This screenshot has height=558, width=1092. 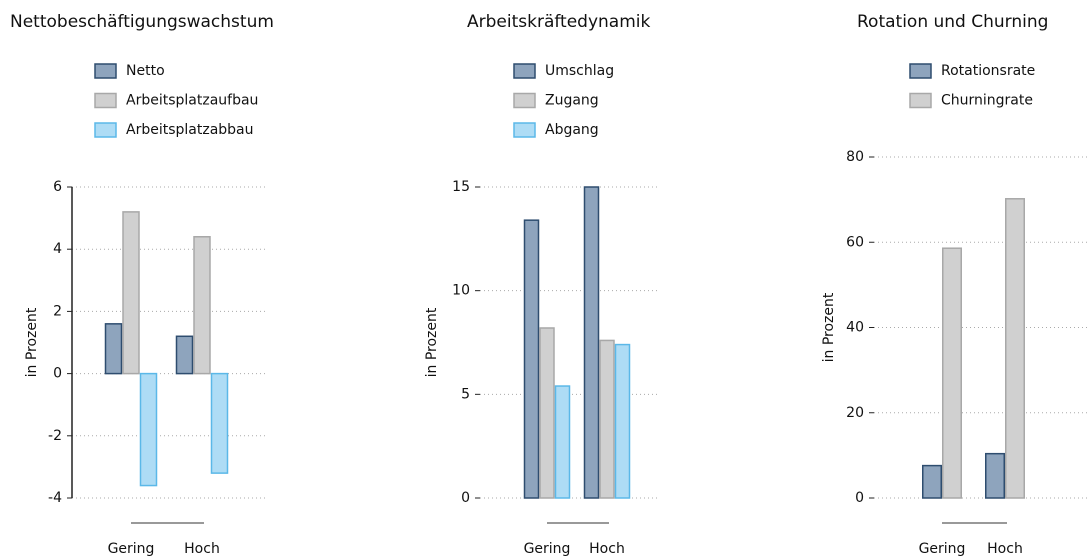 What do you see at coordinates (461, 291) in the screenshot?
I see `y-tick-label: 10` at bounding box center [461, 291].